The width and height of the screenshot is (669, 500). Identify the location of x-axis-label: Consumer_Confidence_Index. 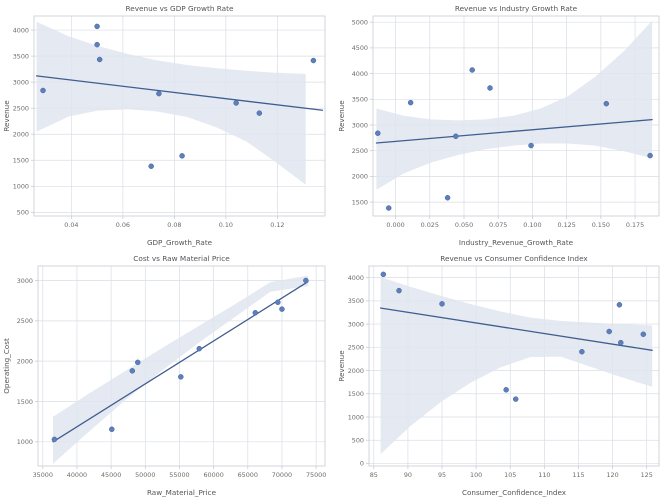
(514, 492).